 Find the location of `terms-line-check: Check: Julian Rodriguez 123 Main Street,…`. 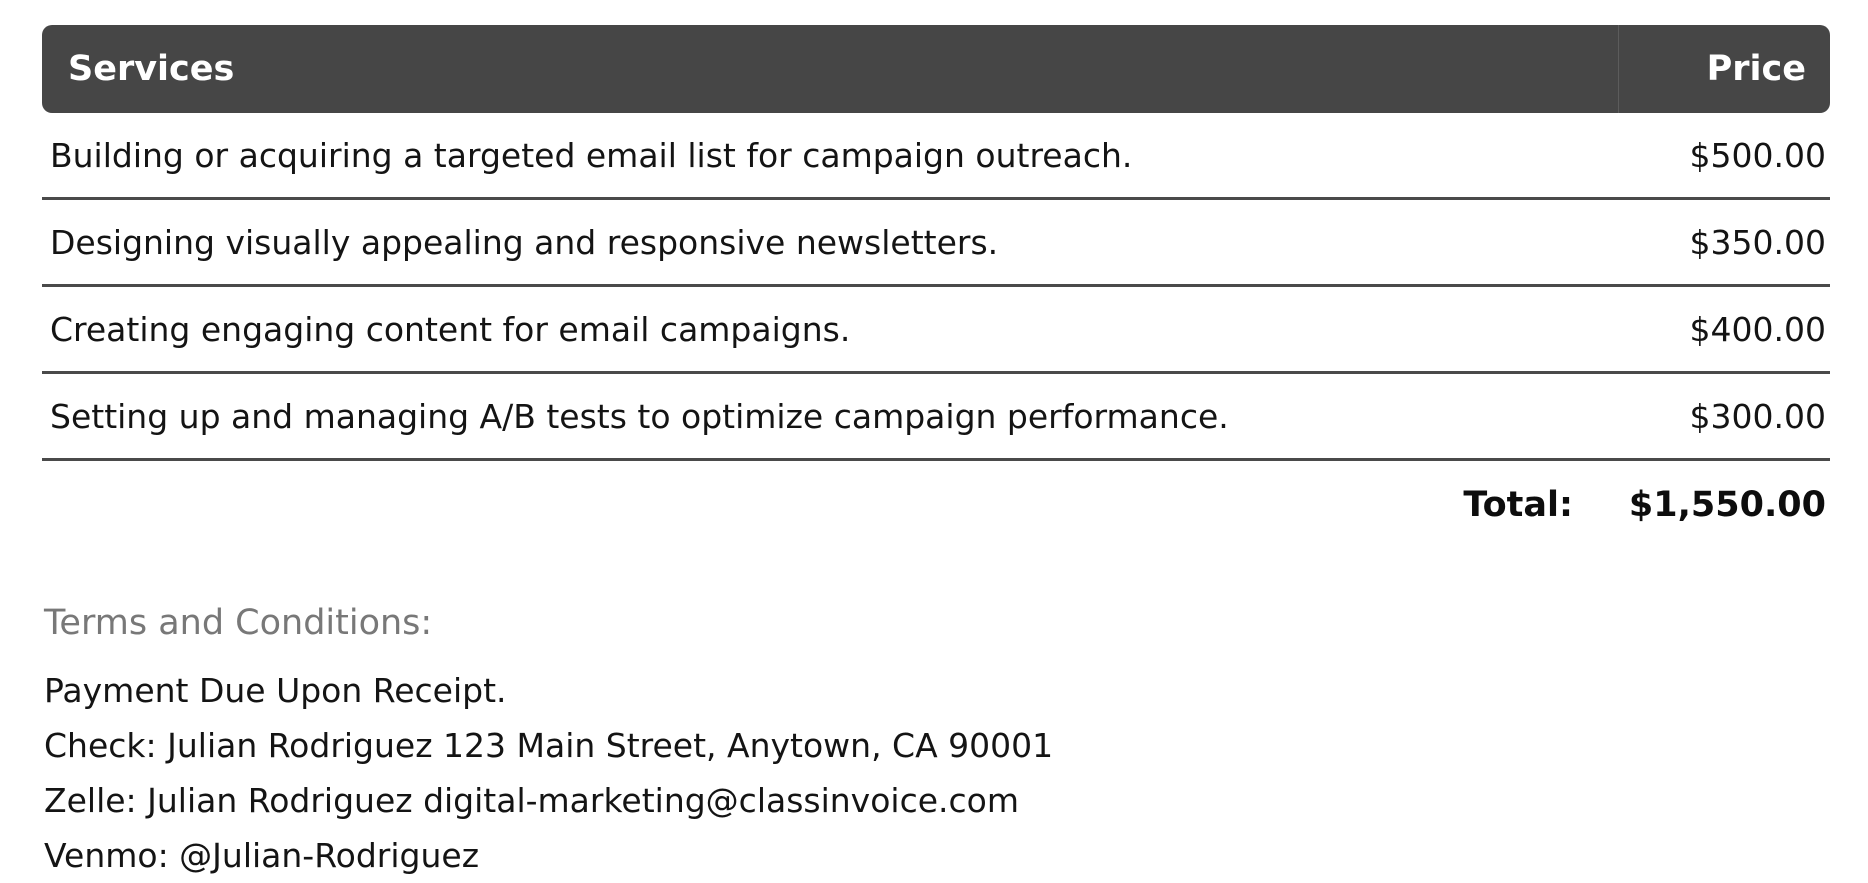

terms-line-check: Check: Julian Rodriguez 123 Main Street,… is located at coordinates (549, 745).